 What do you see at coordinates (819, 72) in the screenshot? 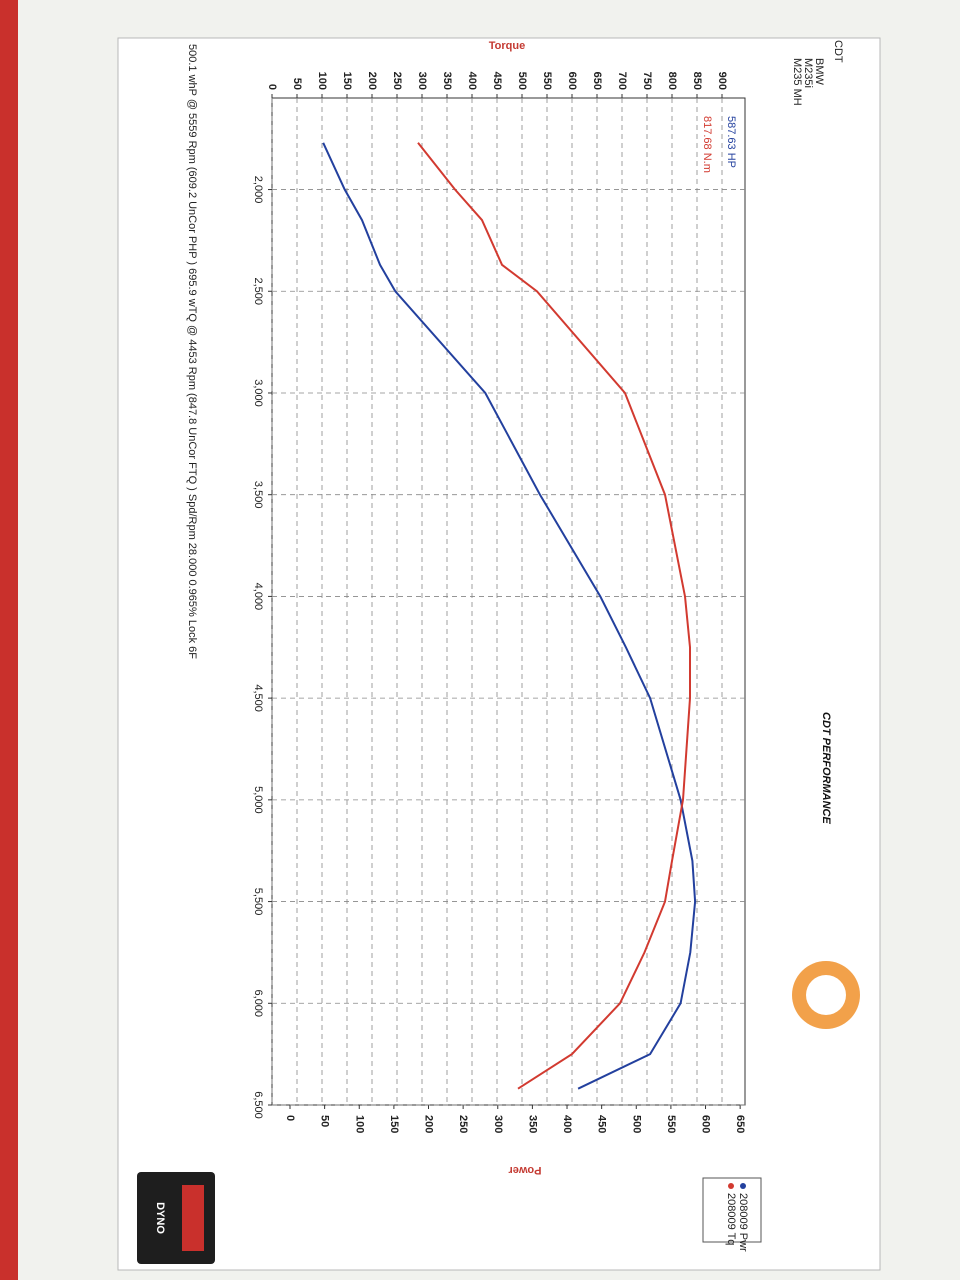
I see `header-line: BMW` at bounding box center [819, 72].